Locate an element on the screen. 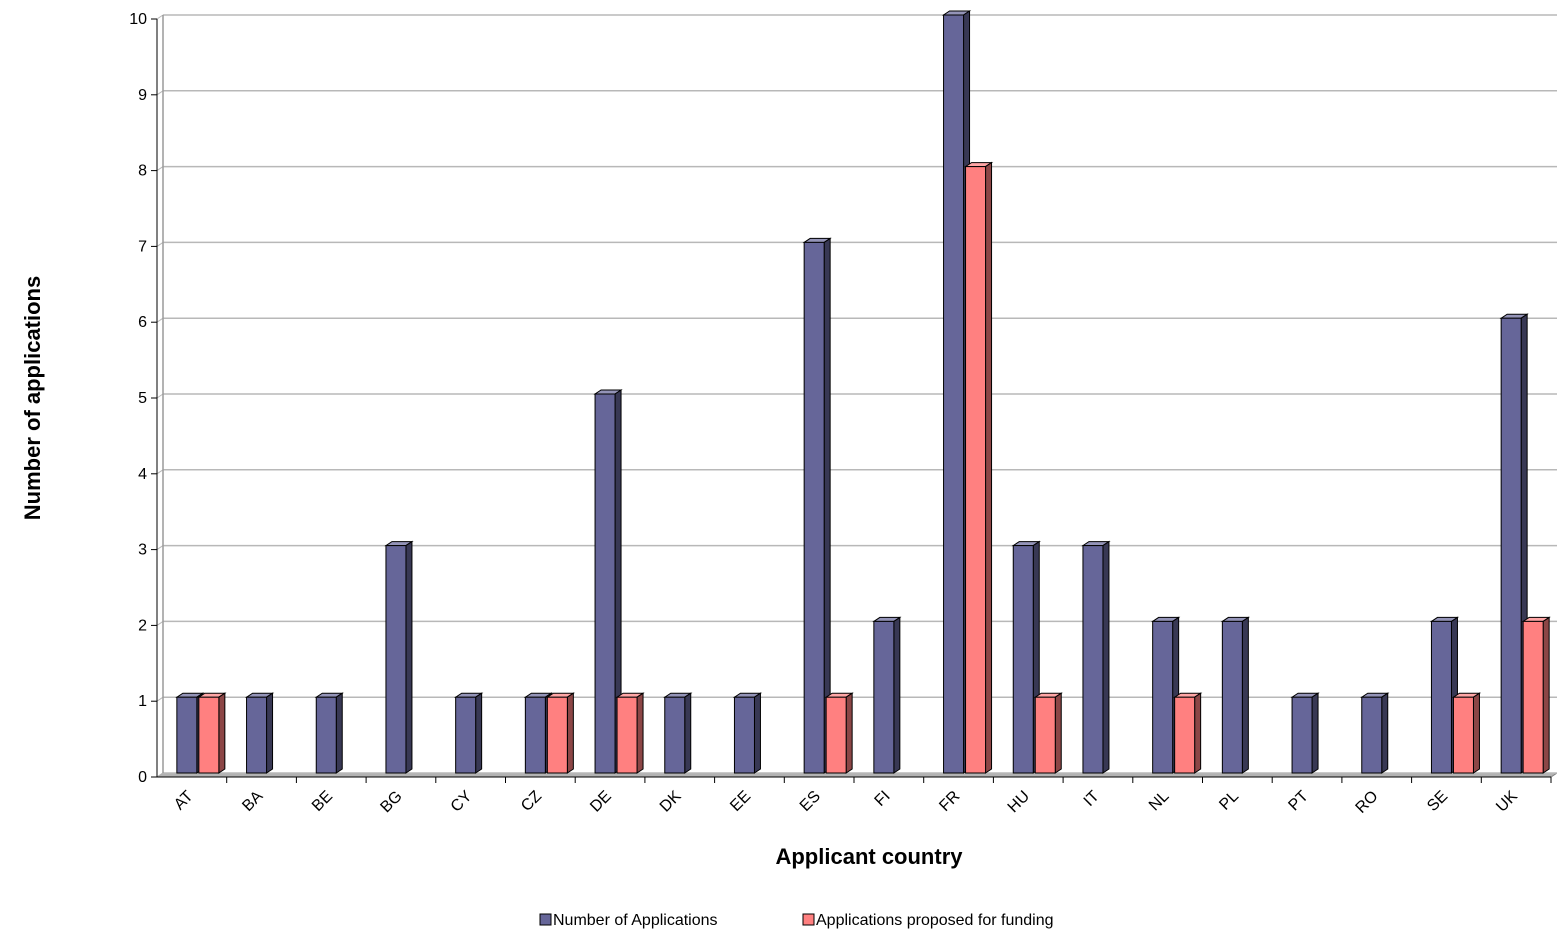 This screenshot has width=1557, height=949. bar-applications-fi is located at coordinates (887, 695).